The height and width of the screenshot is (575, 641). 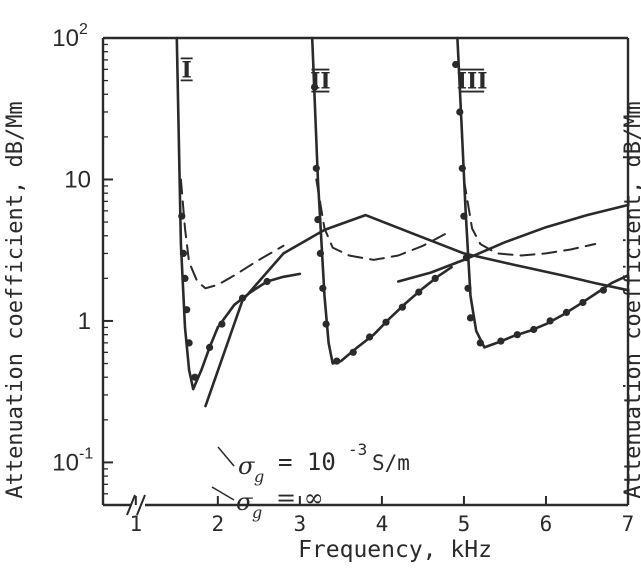 I want to click on sigma-infinite-symbol: σ, so click(x=244, y=502).